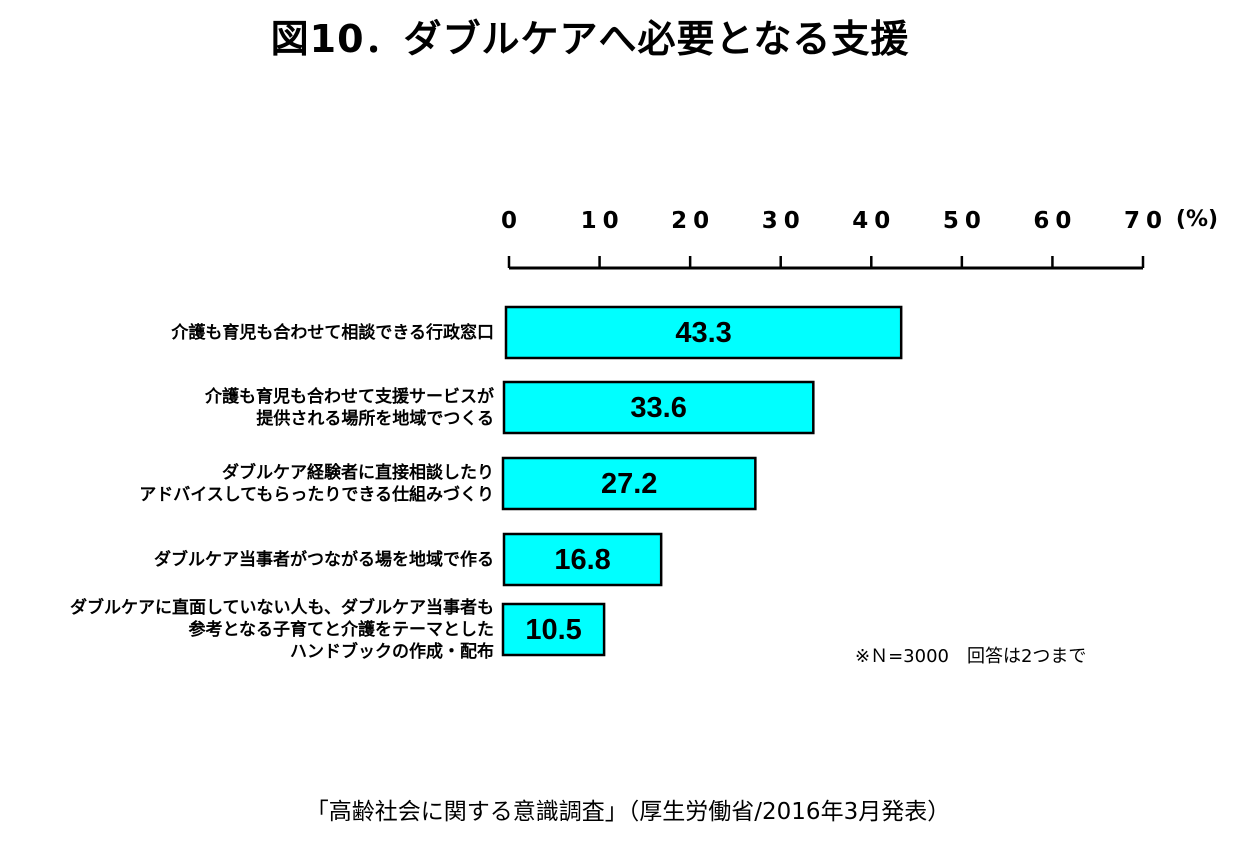 This screenshot has width=1256, height=851. What do you see at coordinates (693, 221) in the screenshot?
I see `x-tick-label: 20` at bounding box center [693, 221].